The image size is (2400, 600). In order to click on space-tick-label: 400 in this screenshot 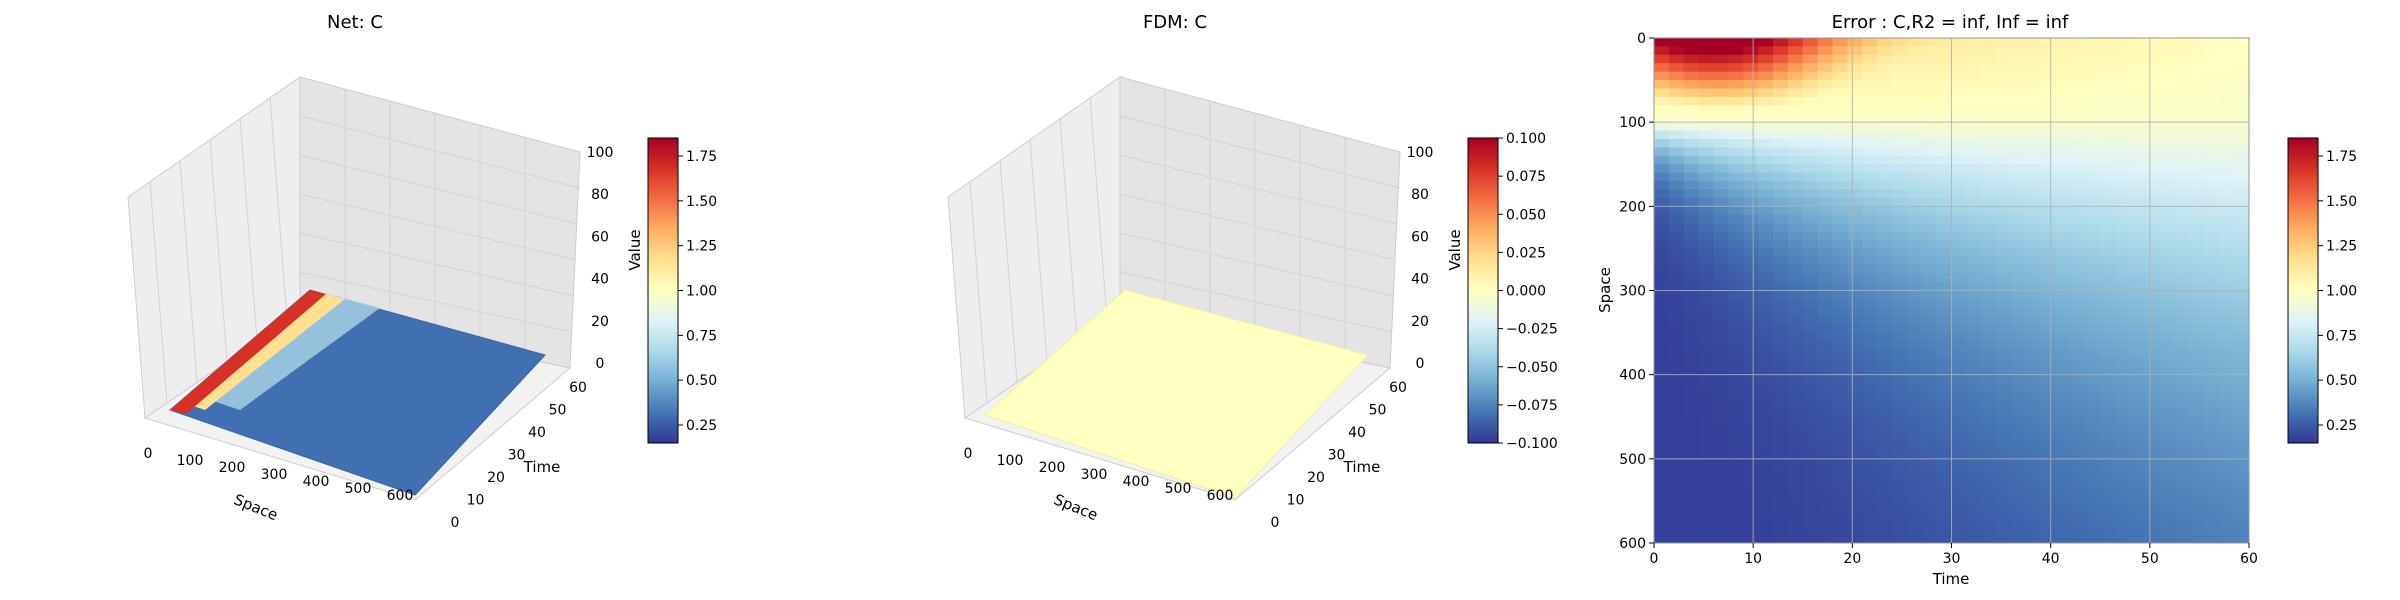, I will do `click(316, 482)`.